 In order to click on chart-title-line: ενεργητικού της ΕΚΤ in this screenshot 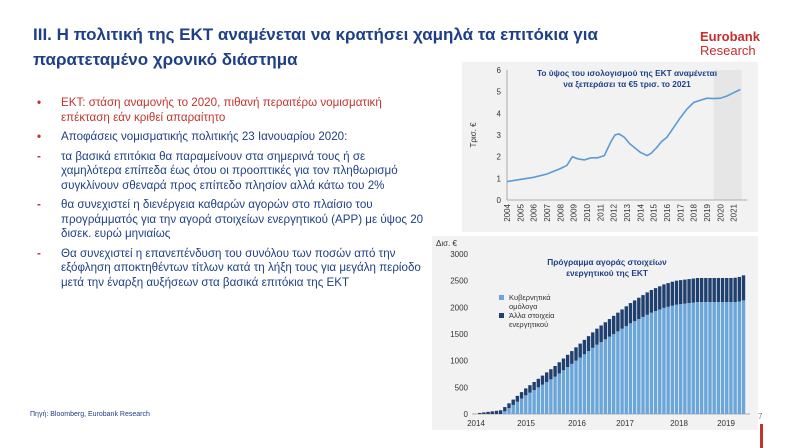, I will do `click(607, 273)`.